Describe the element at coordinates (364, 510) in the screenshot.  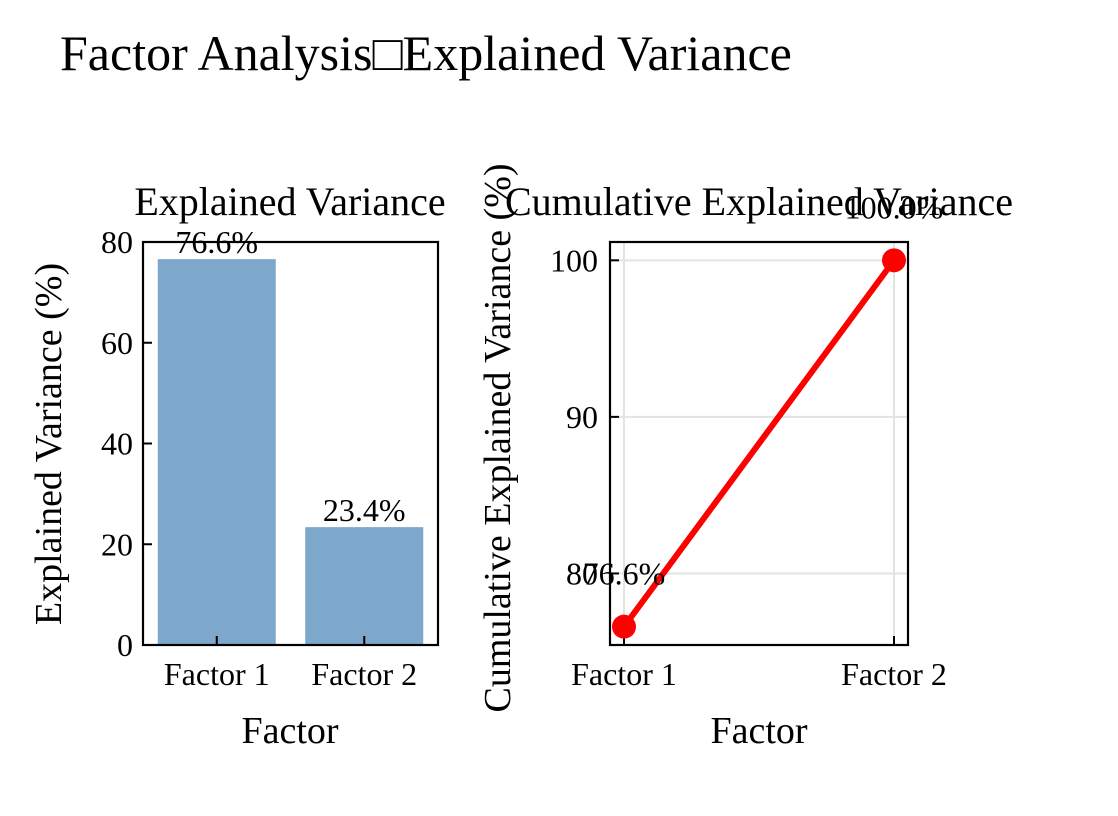
I see `bar-data-label: 23.4%` at that location.